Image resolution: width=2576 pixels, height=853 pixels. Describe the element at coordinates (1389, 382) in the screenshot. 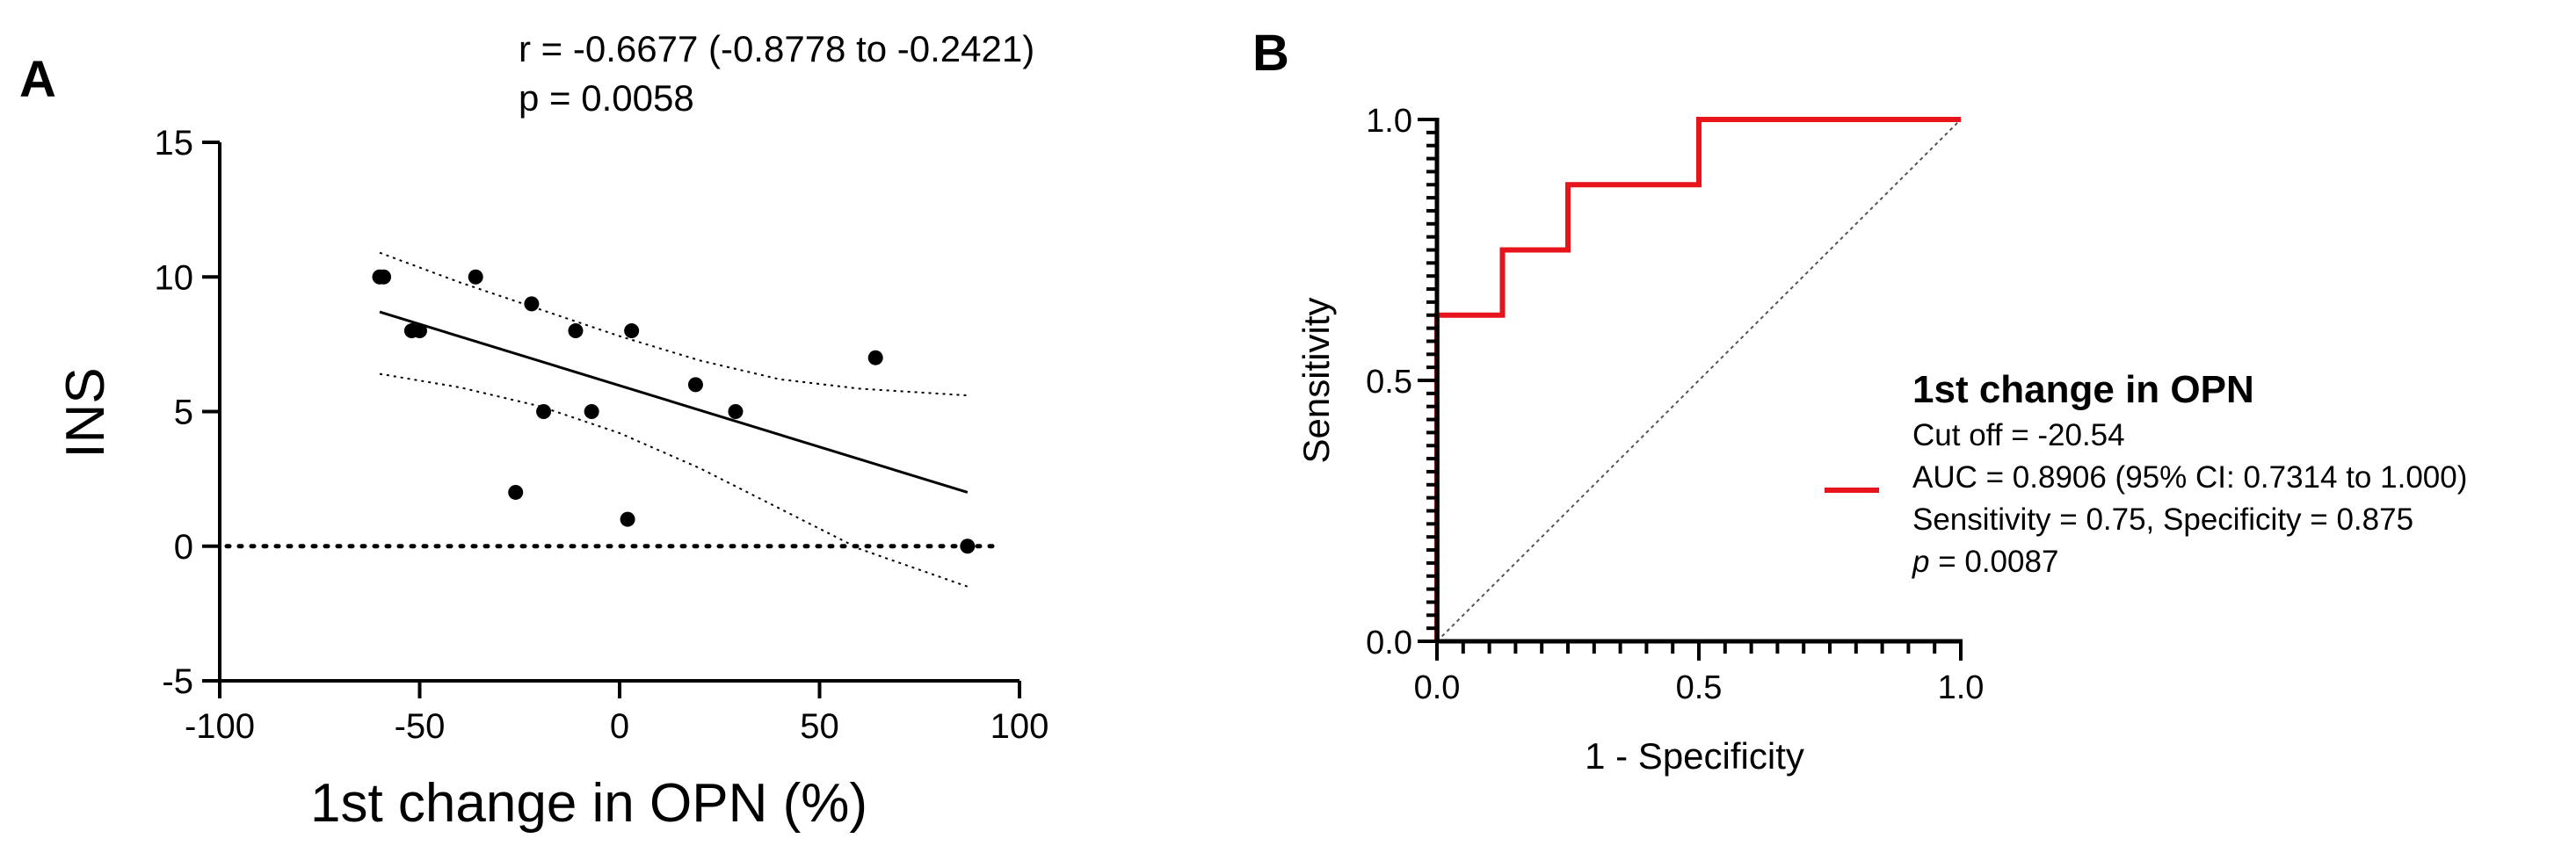

I see `y-tick-label: 0.5` at that location.